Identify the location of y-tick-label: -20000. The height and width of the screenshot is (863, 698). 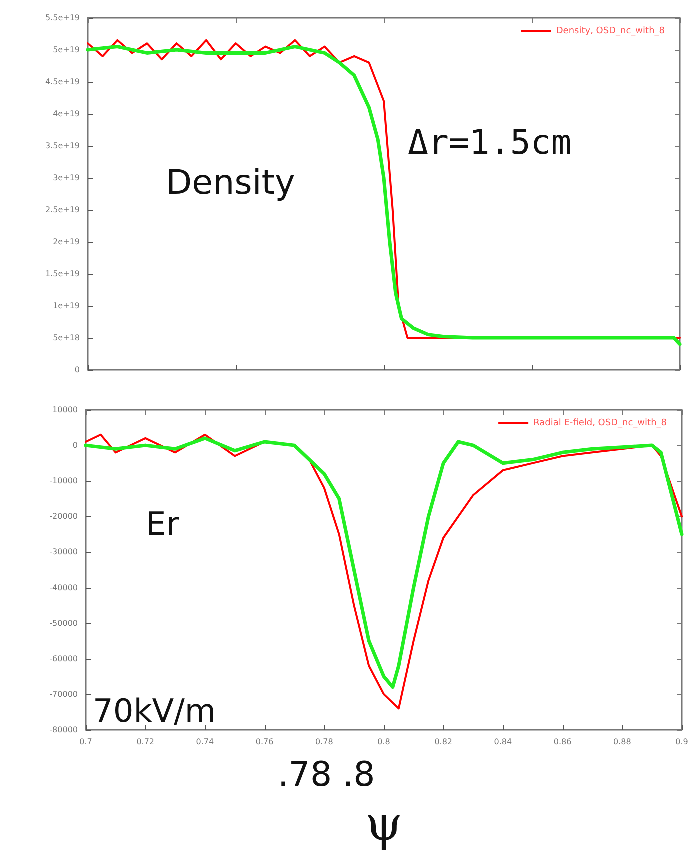
(64, 517).